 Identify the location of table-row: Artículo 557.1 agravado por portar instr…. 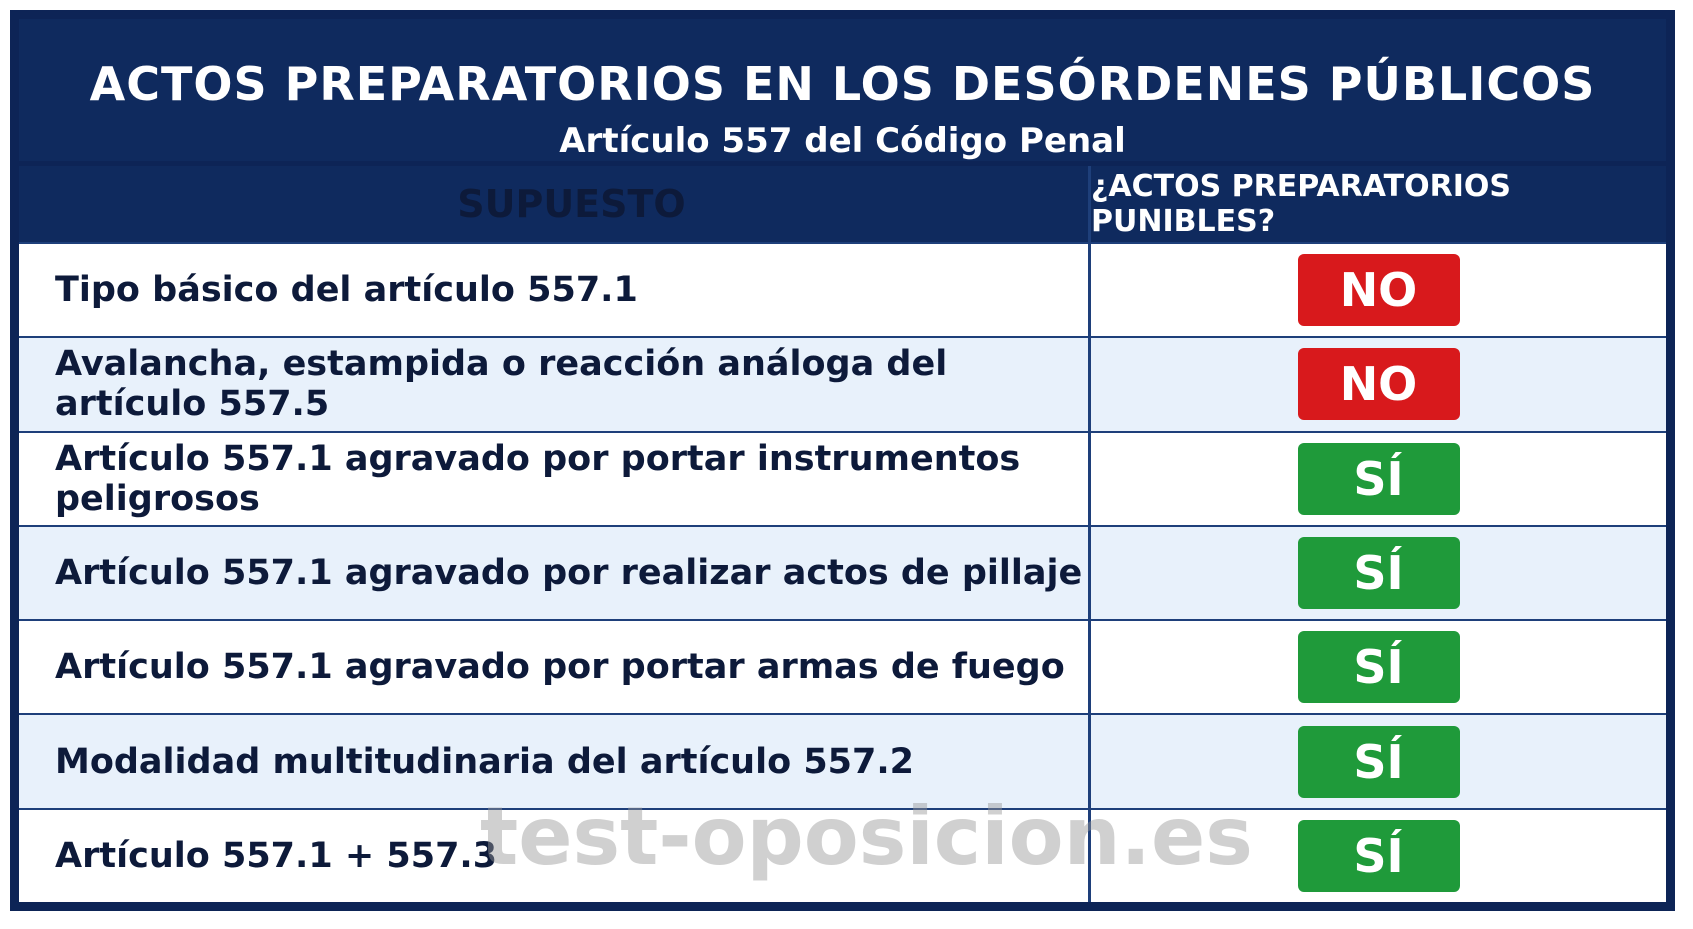
(842, 479).